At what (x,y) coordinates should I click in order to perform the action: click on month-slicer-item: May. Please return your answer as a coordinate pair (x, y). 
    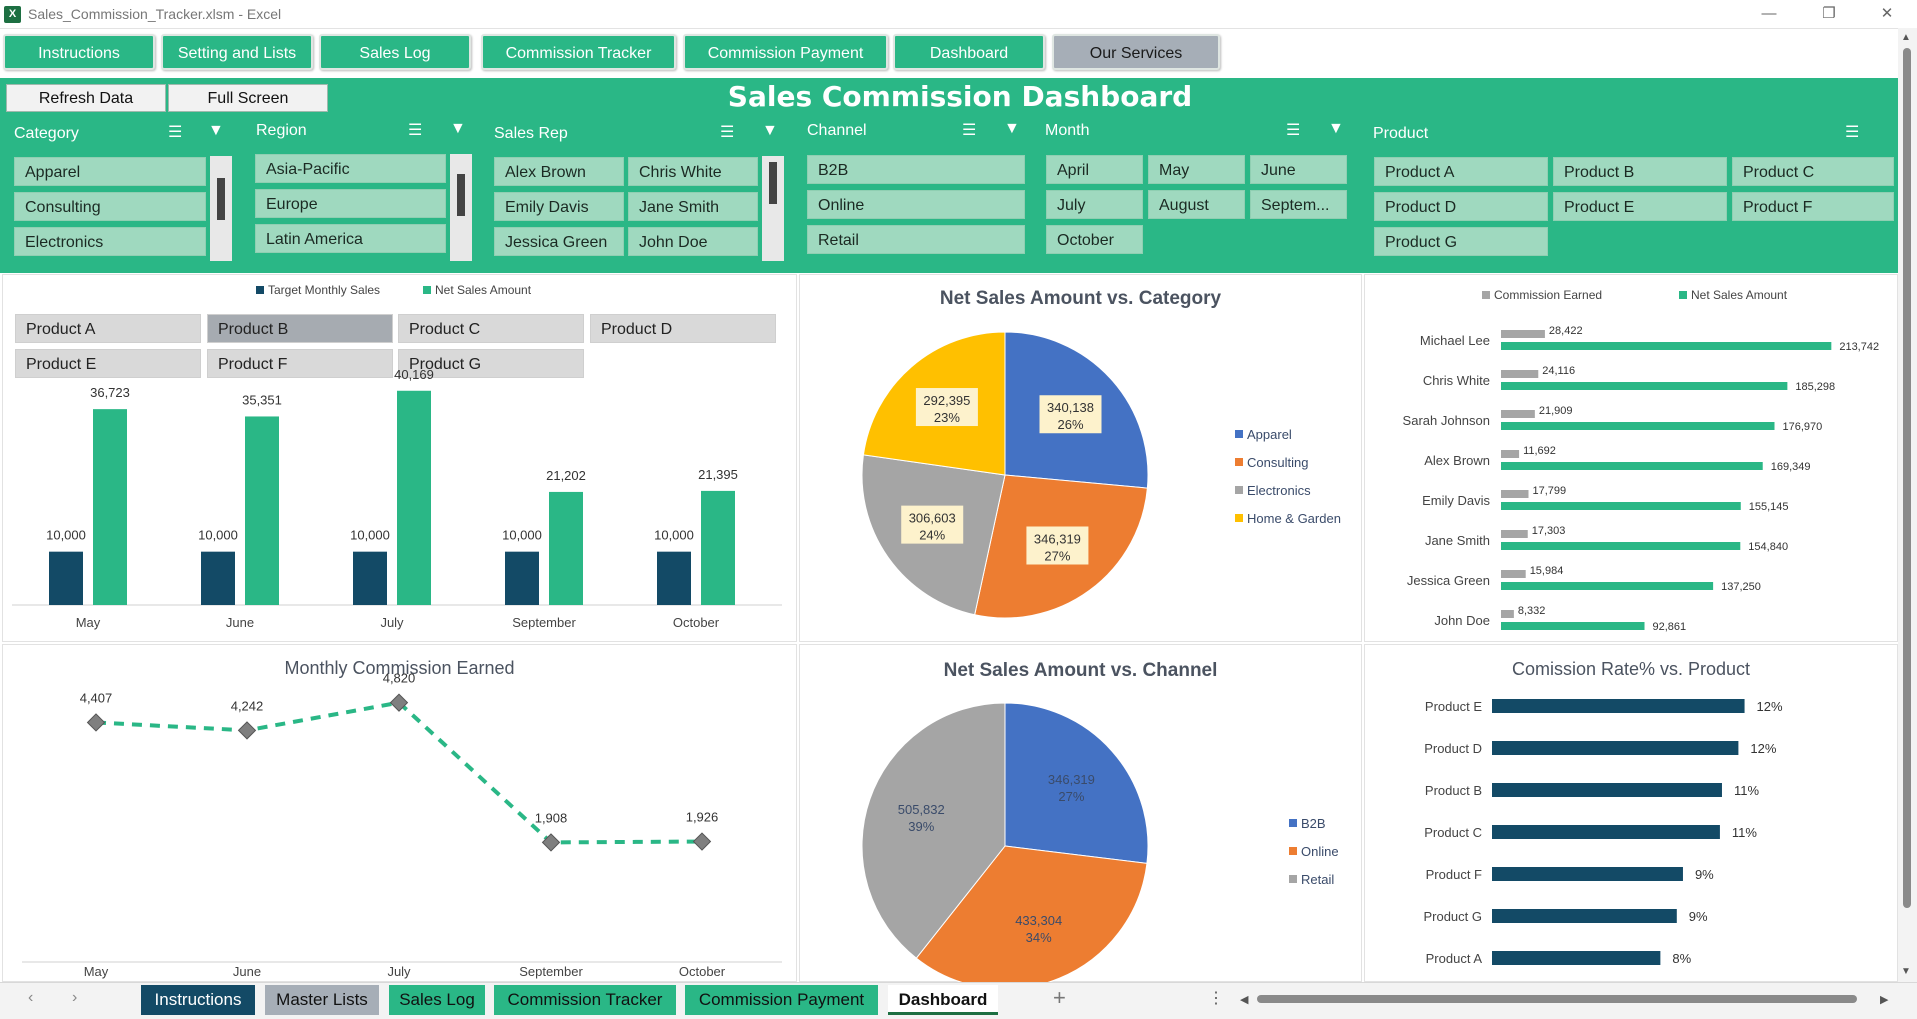
    Looking at the image, I should click on (1196, 169).